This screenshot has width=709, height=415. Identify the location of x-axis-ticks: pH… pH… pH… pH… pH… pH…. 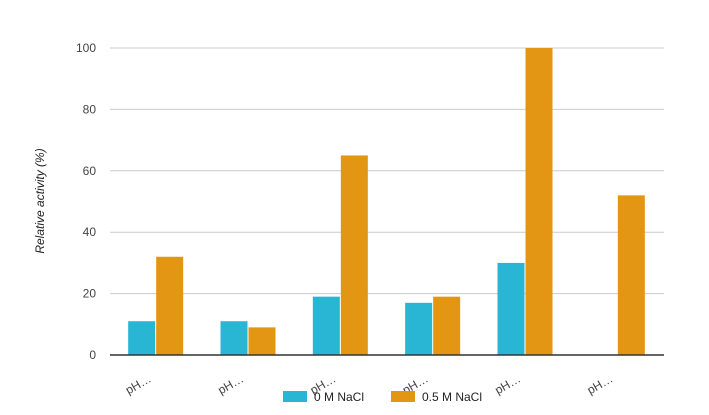
(369, 384).